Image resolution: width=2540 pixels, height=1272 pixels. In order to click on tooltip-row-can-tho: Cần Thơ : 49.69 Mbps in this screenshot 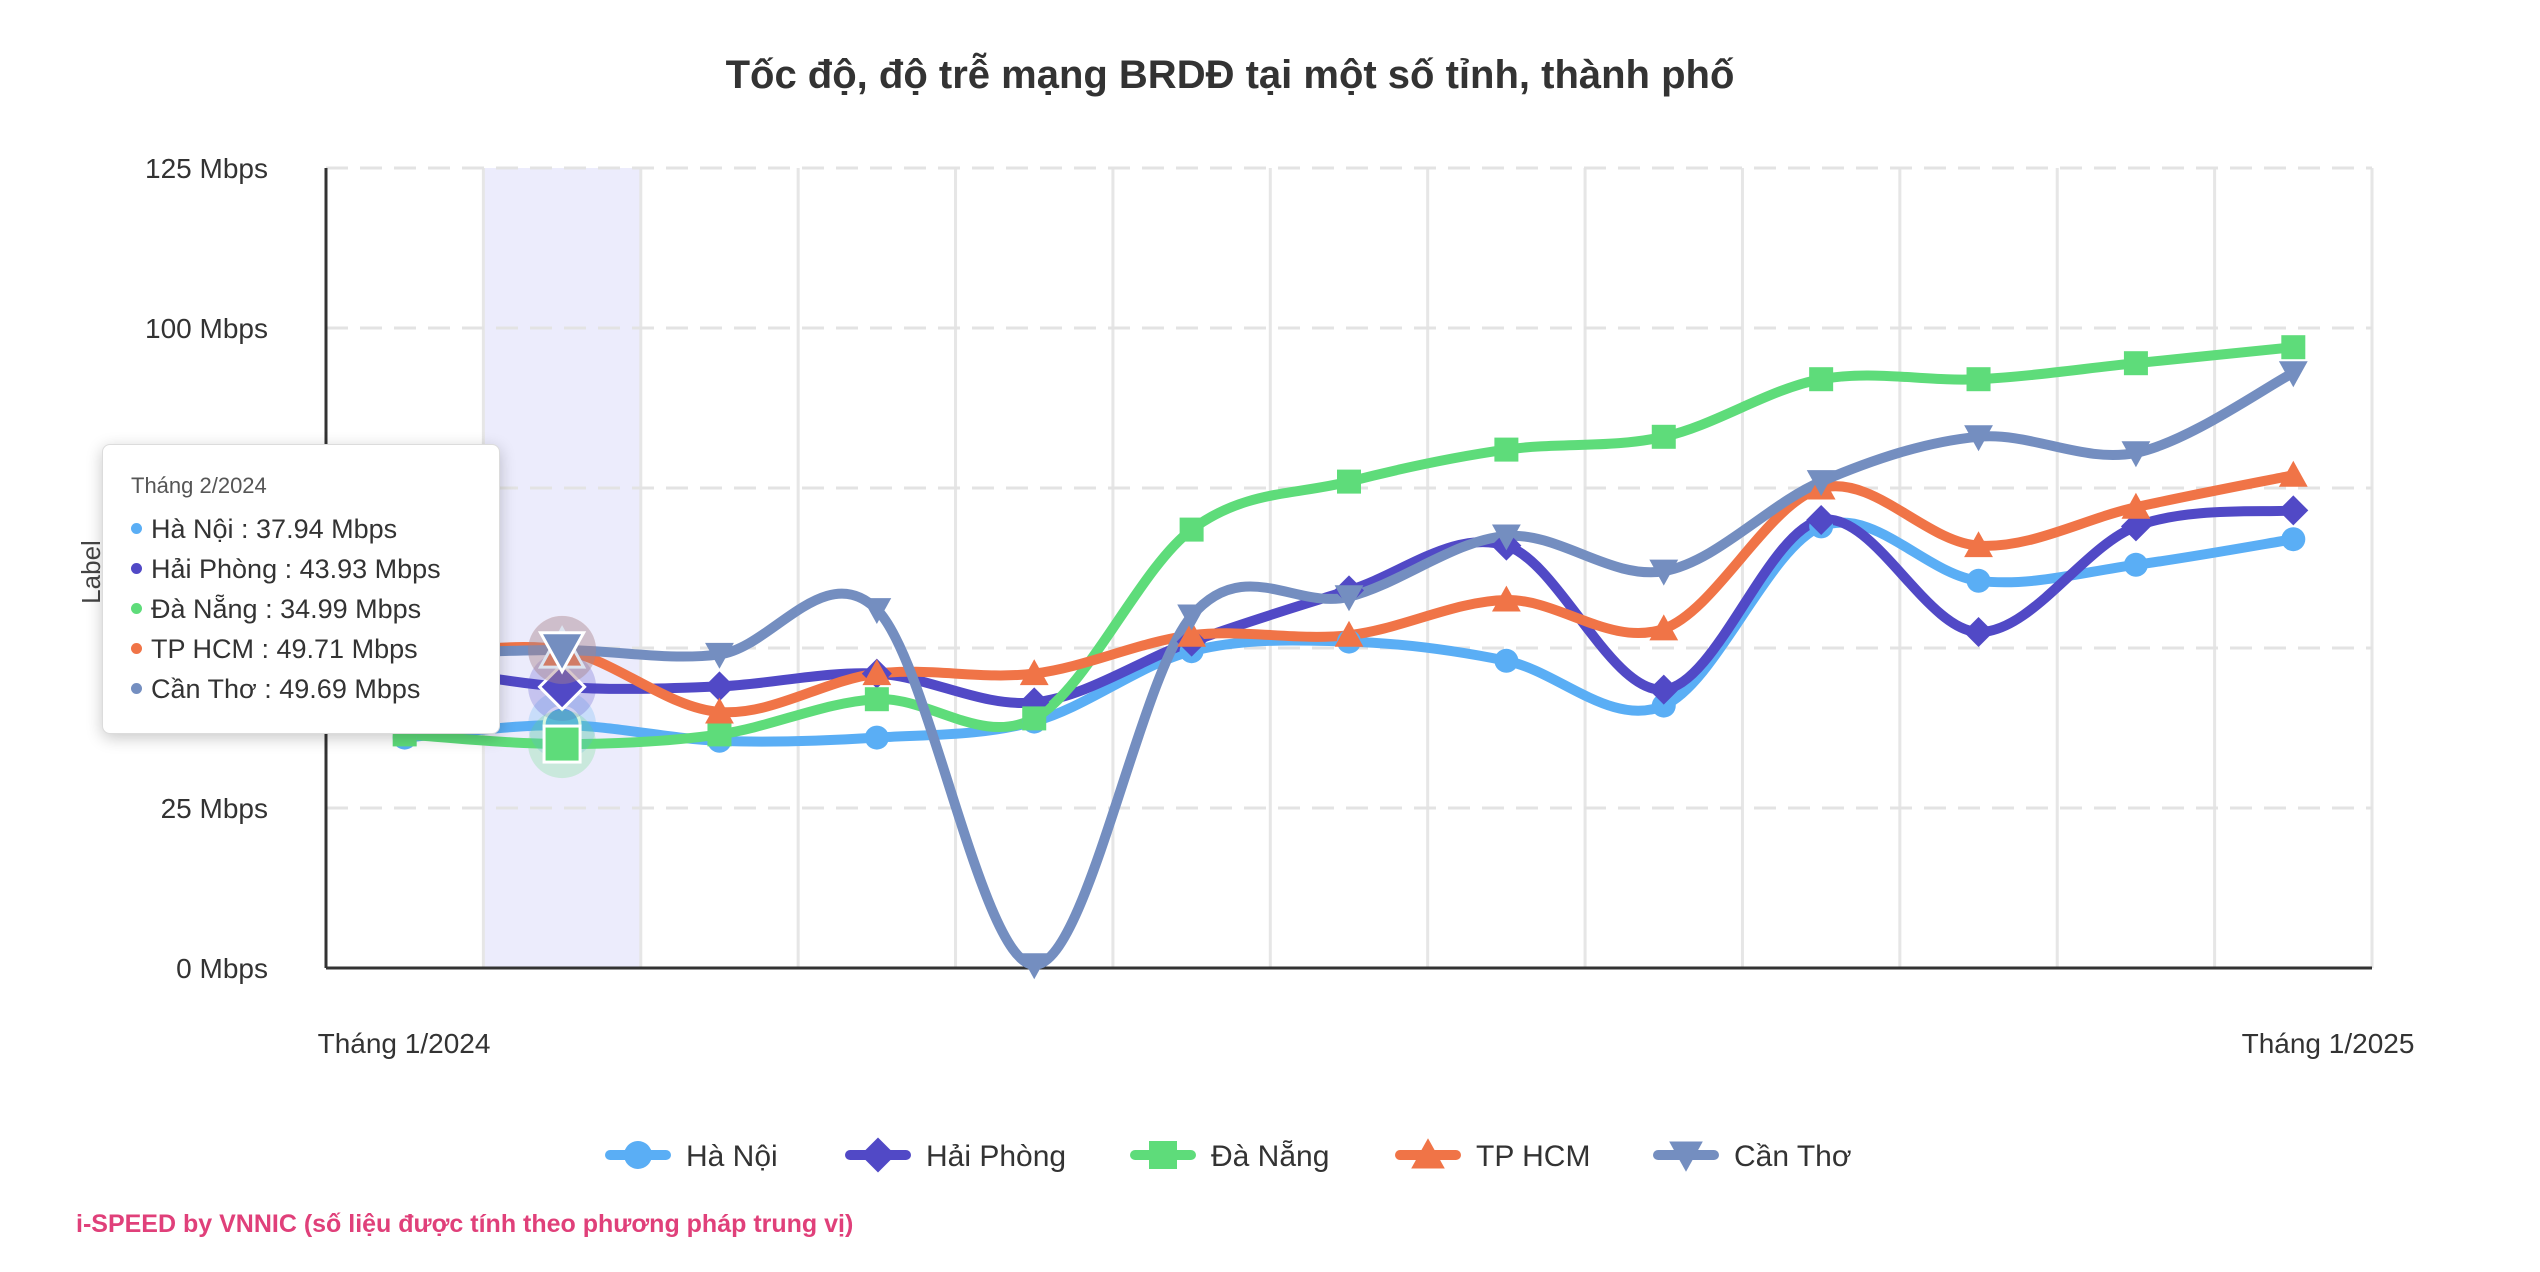, I will do `click(315, 689)`.